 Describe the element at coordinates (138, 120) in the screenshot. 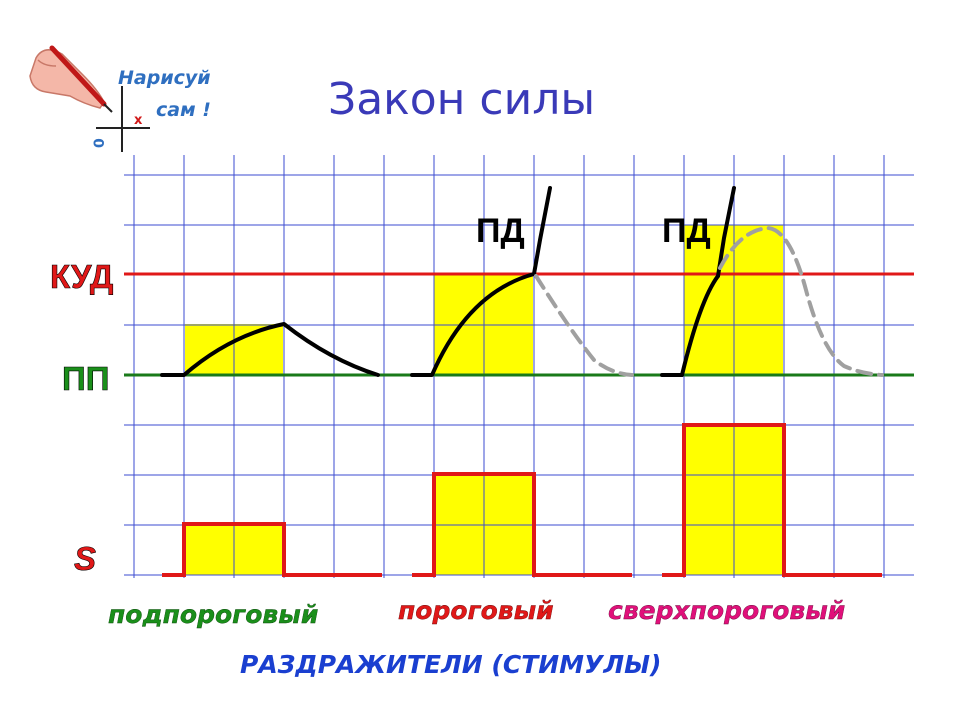

I see `svg-text: x` at that location.